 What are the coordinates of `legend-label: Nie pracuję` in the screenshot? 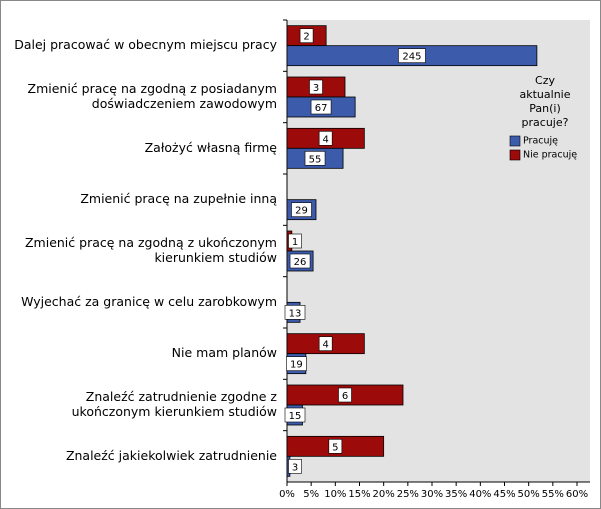 It's located at (550, 155).